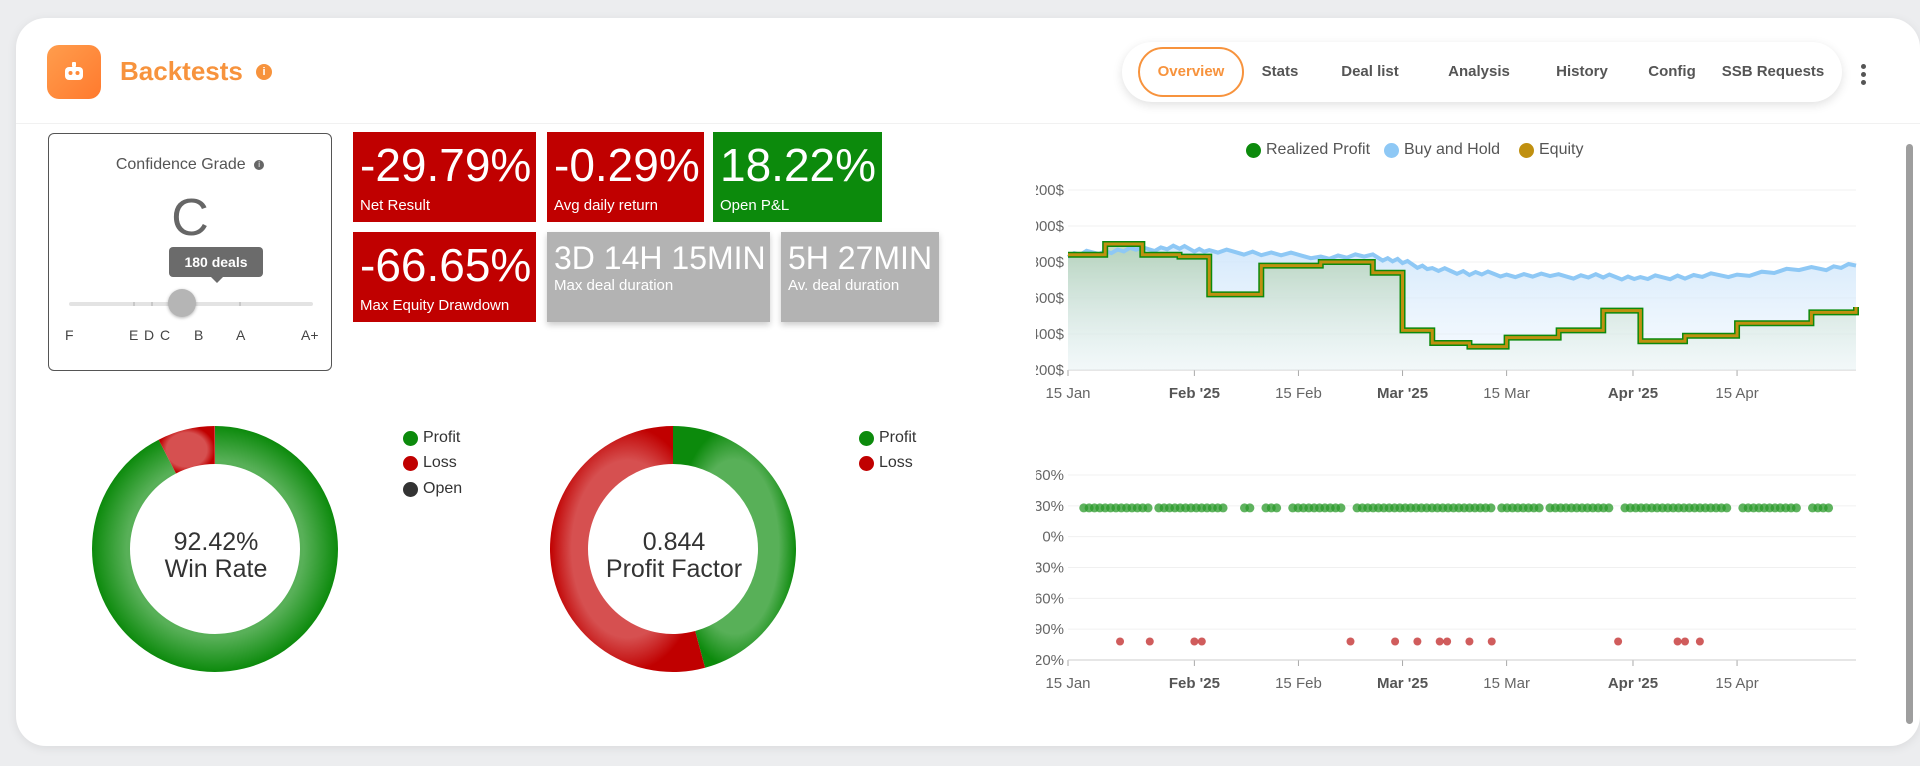 Image resolution: width=1920 pixels, height=766 pixels. What do you see at coordinates (1050, 660) in the screenshot?
I see `y-tick-label: -120%` at bounding box center [1050, 660].